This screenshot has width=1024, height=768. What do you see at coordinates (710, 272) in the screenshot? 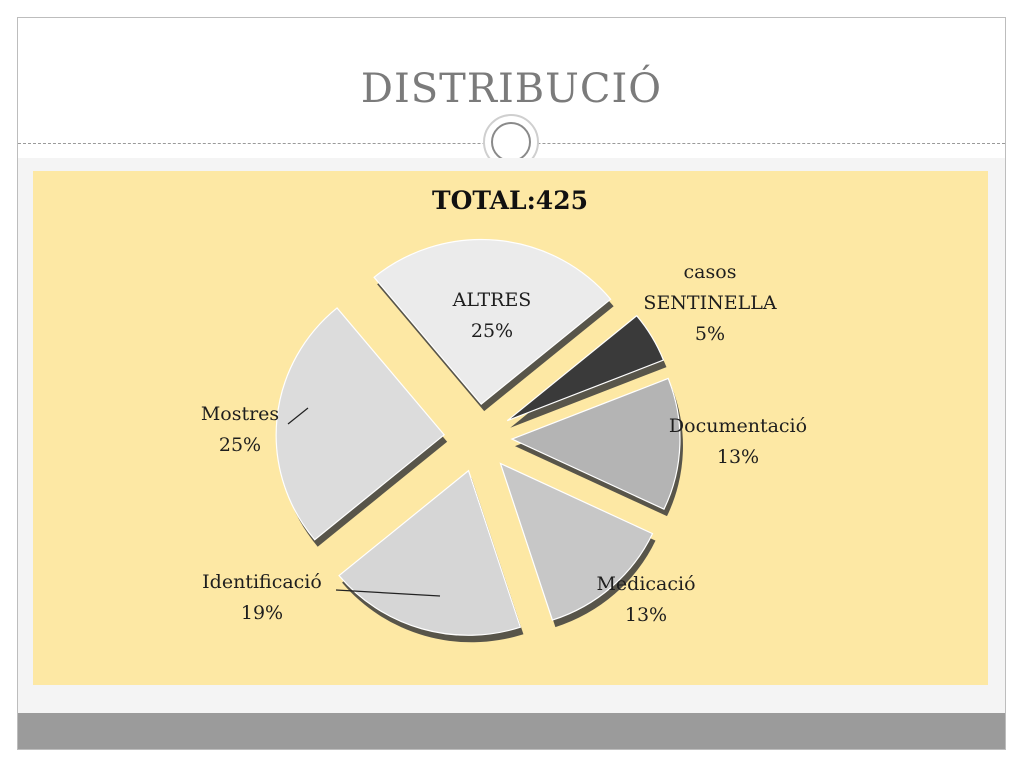
I see `slice-name-casos-sentinella: casos` at bounding box center [710, 272].